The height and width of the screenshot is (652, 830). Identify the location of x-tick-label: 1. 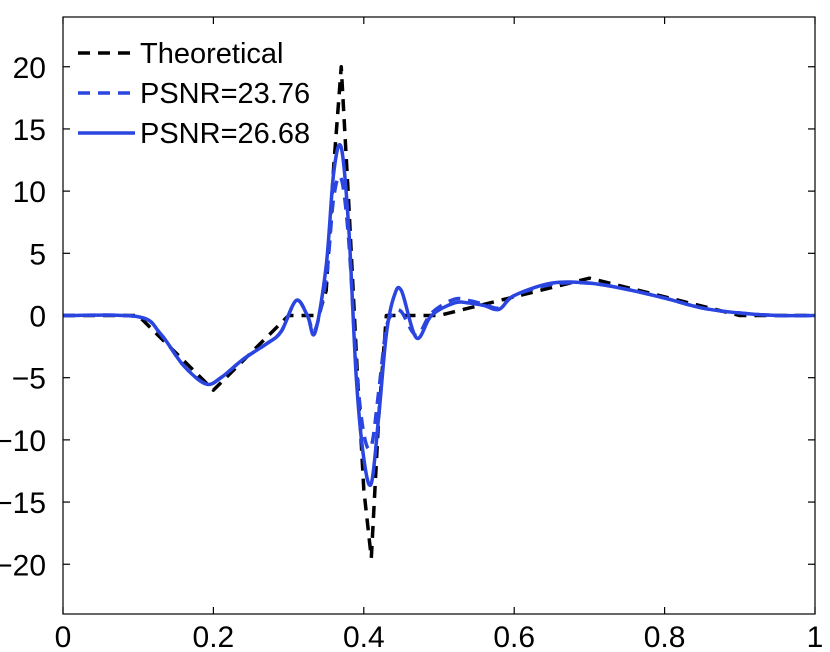
(815, 636).